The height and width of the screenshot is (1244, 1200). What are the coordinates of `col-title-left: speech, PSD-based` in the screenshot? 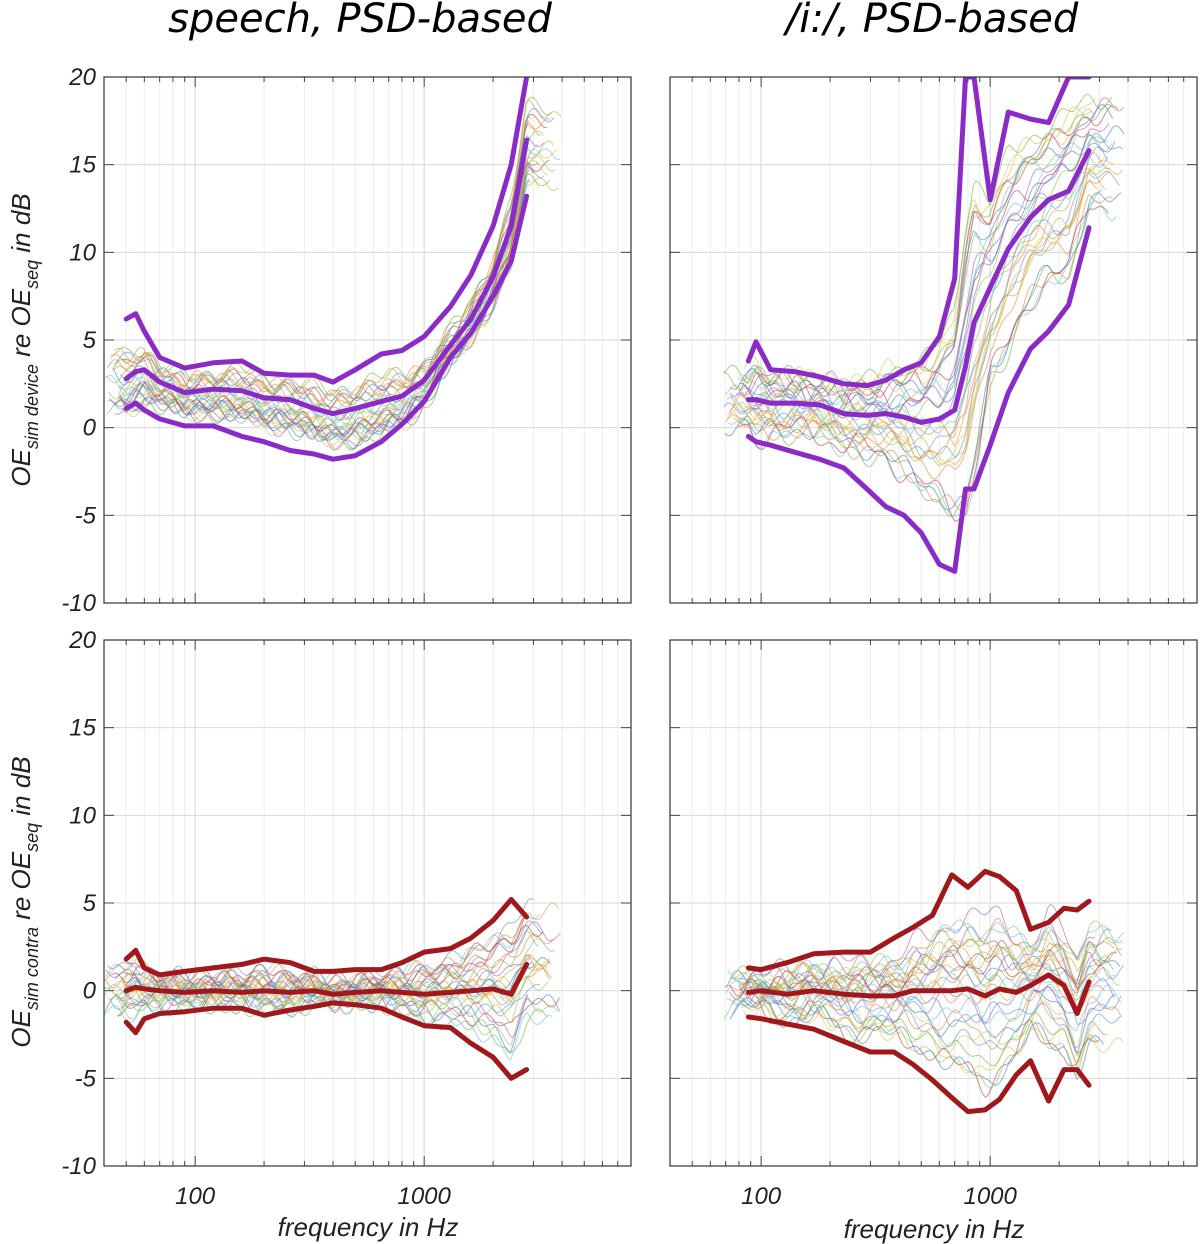 It's located at (360, 21).